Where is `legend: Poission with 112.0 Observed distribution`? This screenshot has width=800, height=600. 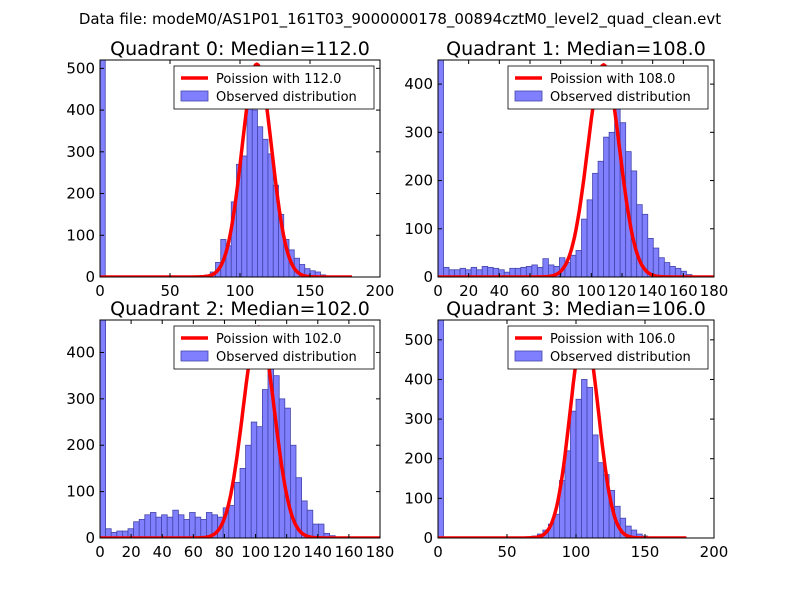 legend: Poission with 112.0 Observed distribution is located at coordinates (274, 87).